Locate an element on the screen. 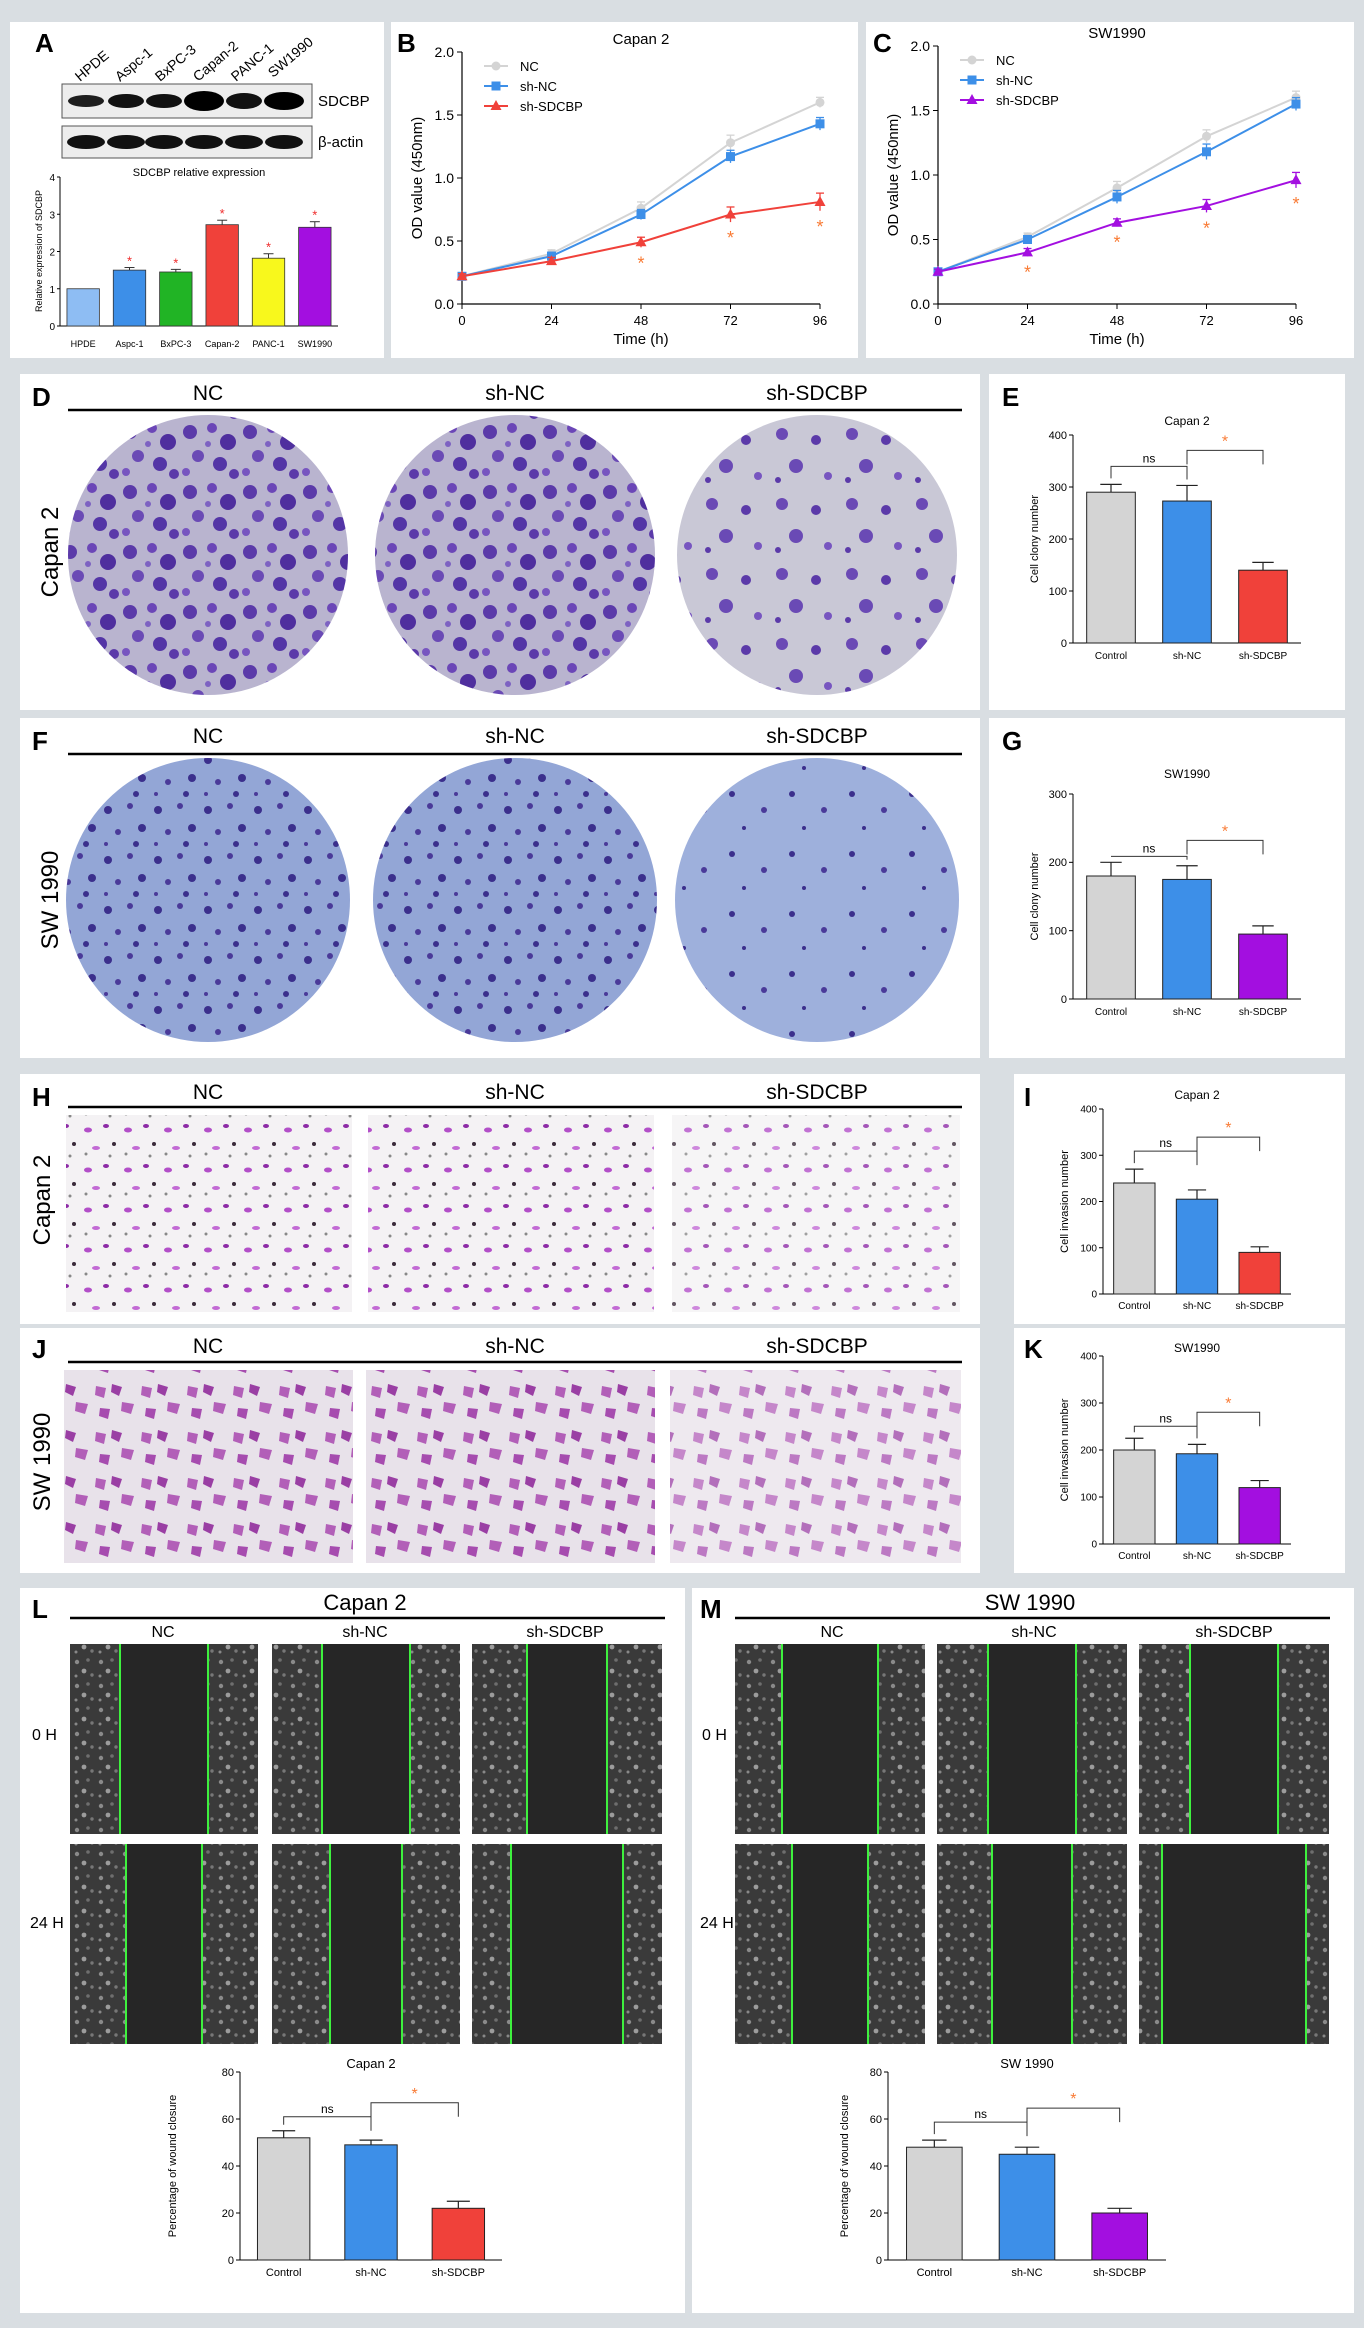 This screenshot has width=1364, height=2328. panel-g is located at coordinates (1167, 888).